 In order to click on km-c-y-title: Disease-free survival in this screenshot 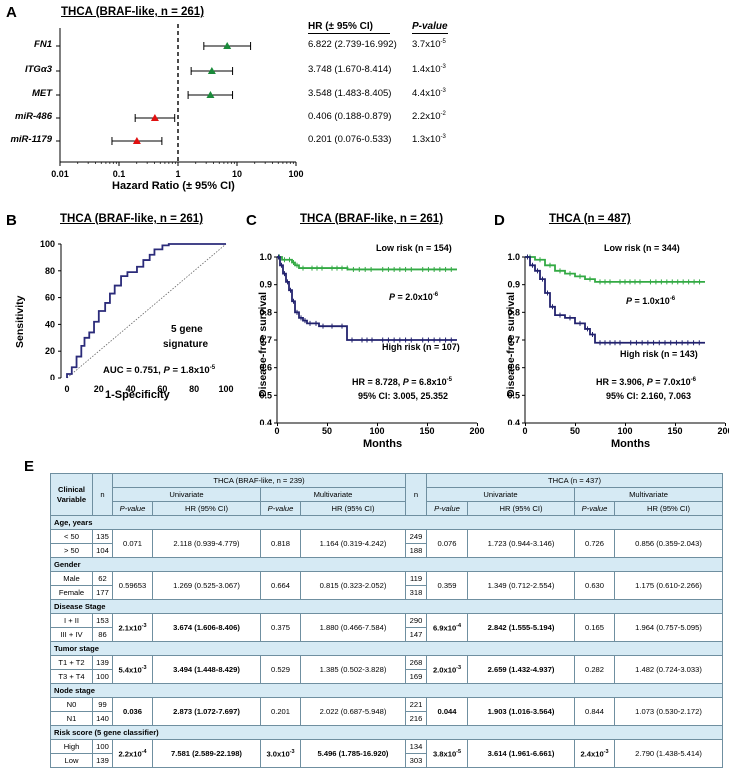, I will do `click(263, 344)`.